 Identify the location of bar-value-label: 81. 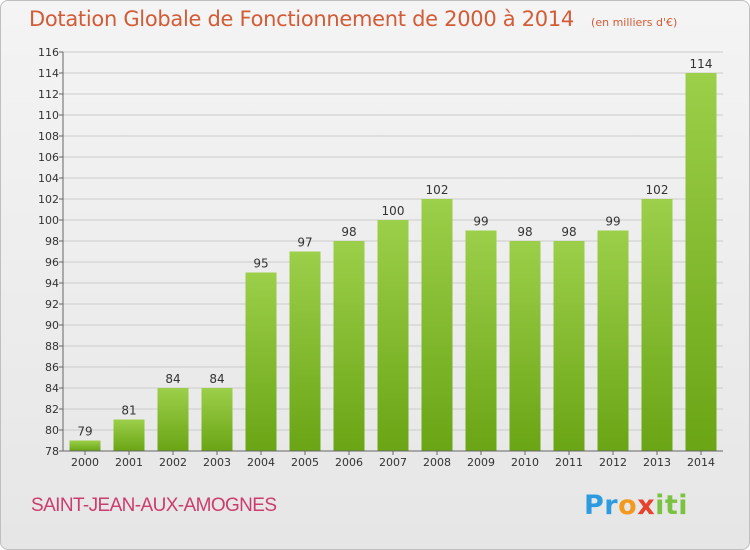
(128, 411).